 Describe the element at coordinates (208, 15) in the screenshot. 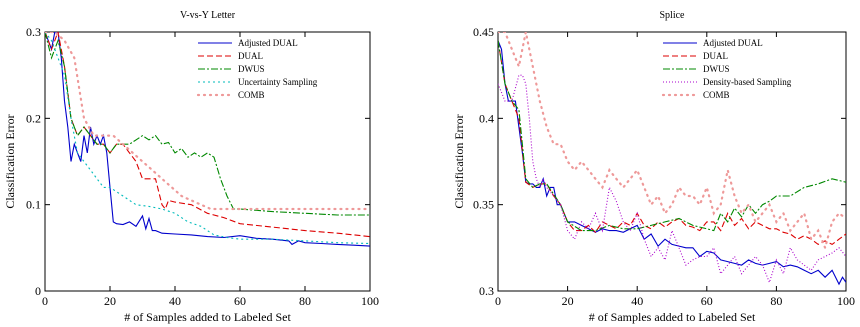

I see `chart-title: V-vs-Y Letter` at that location.